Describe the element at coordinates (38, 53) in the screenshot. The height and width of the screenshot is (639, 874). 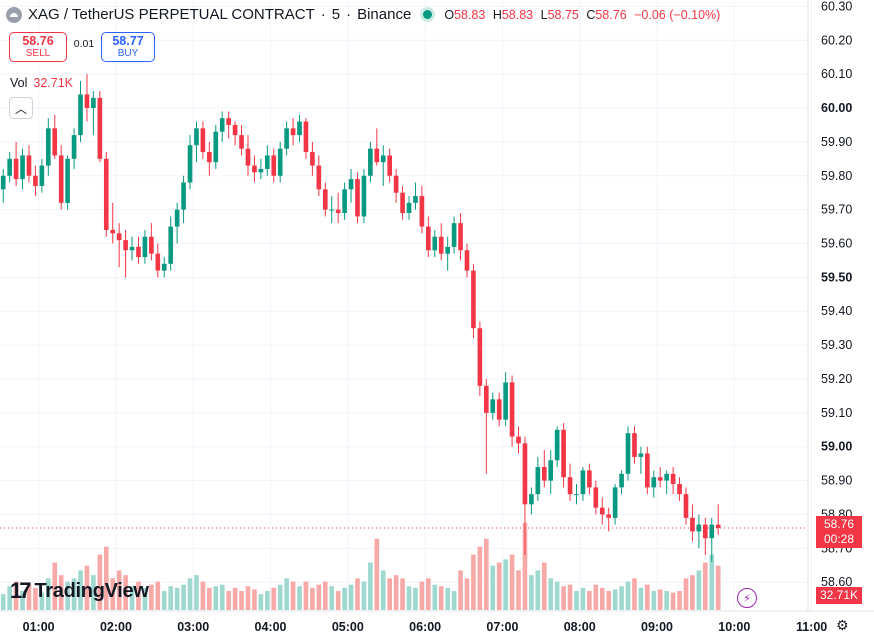
I see `sell-label: SELL` at that location.